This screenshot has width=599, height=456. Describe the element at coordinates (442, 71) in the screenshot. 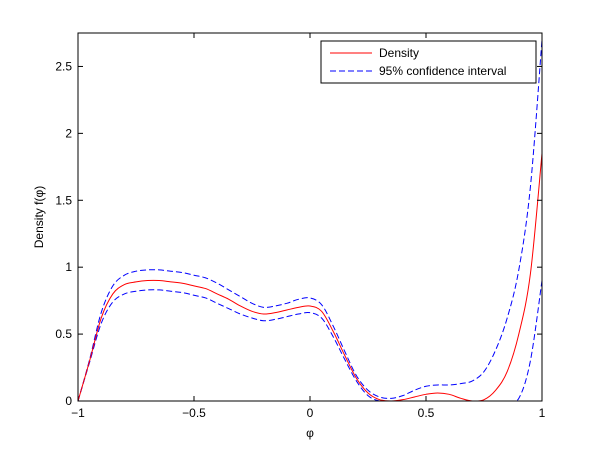

I see `legend-label-ci: 95% confidence interval` at that location.